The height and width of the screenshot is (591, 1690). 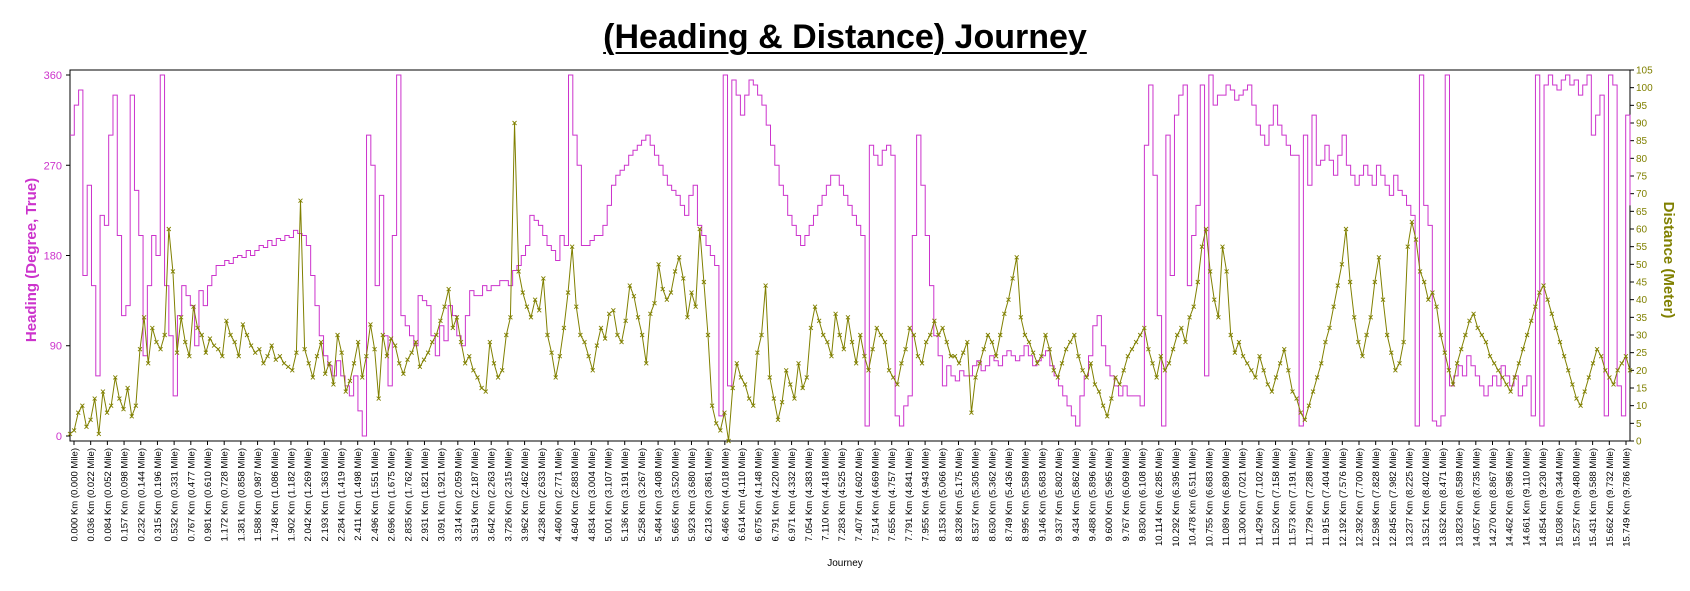 What do you see at coordinates (1642, 406) in the screenshot?
I see `y-right-tick-label: 10` at bounding box center [1642, 406].